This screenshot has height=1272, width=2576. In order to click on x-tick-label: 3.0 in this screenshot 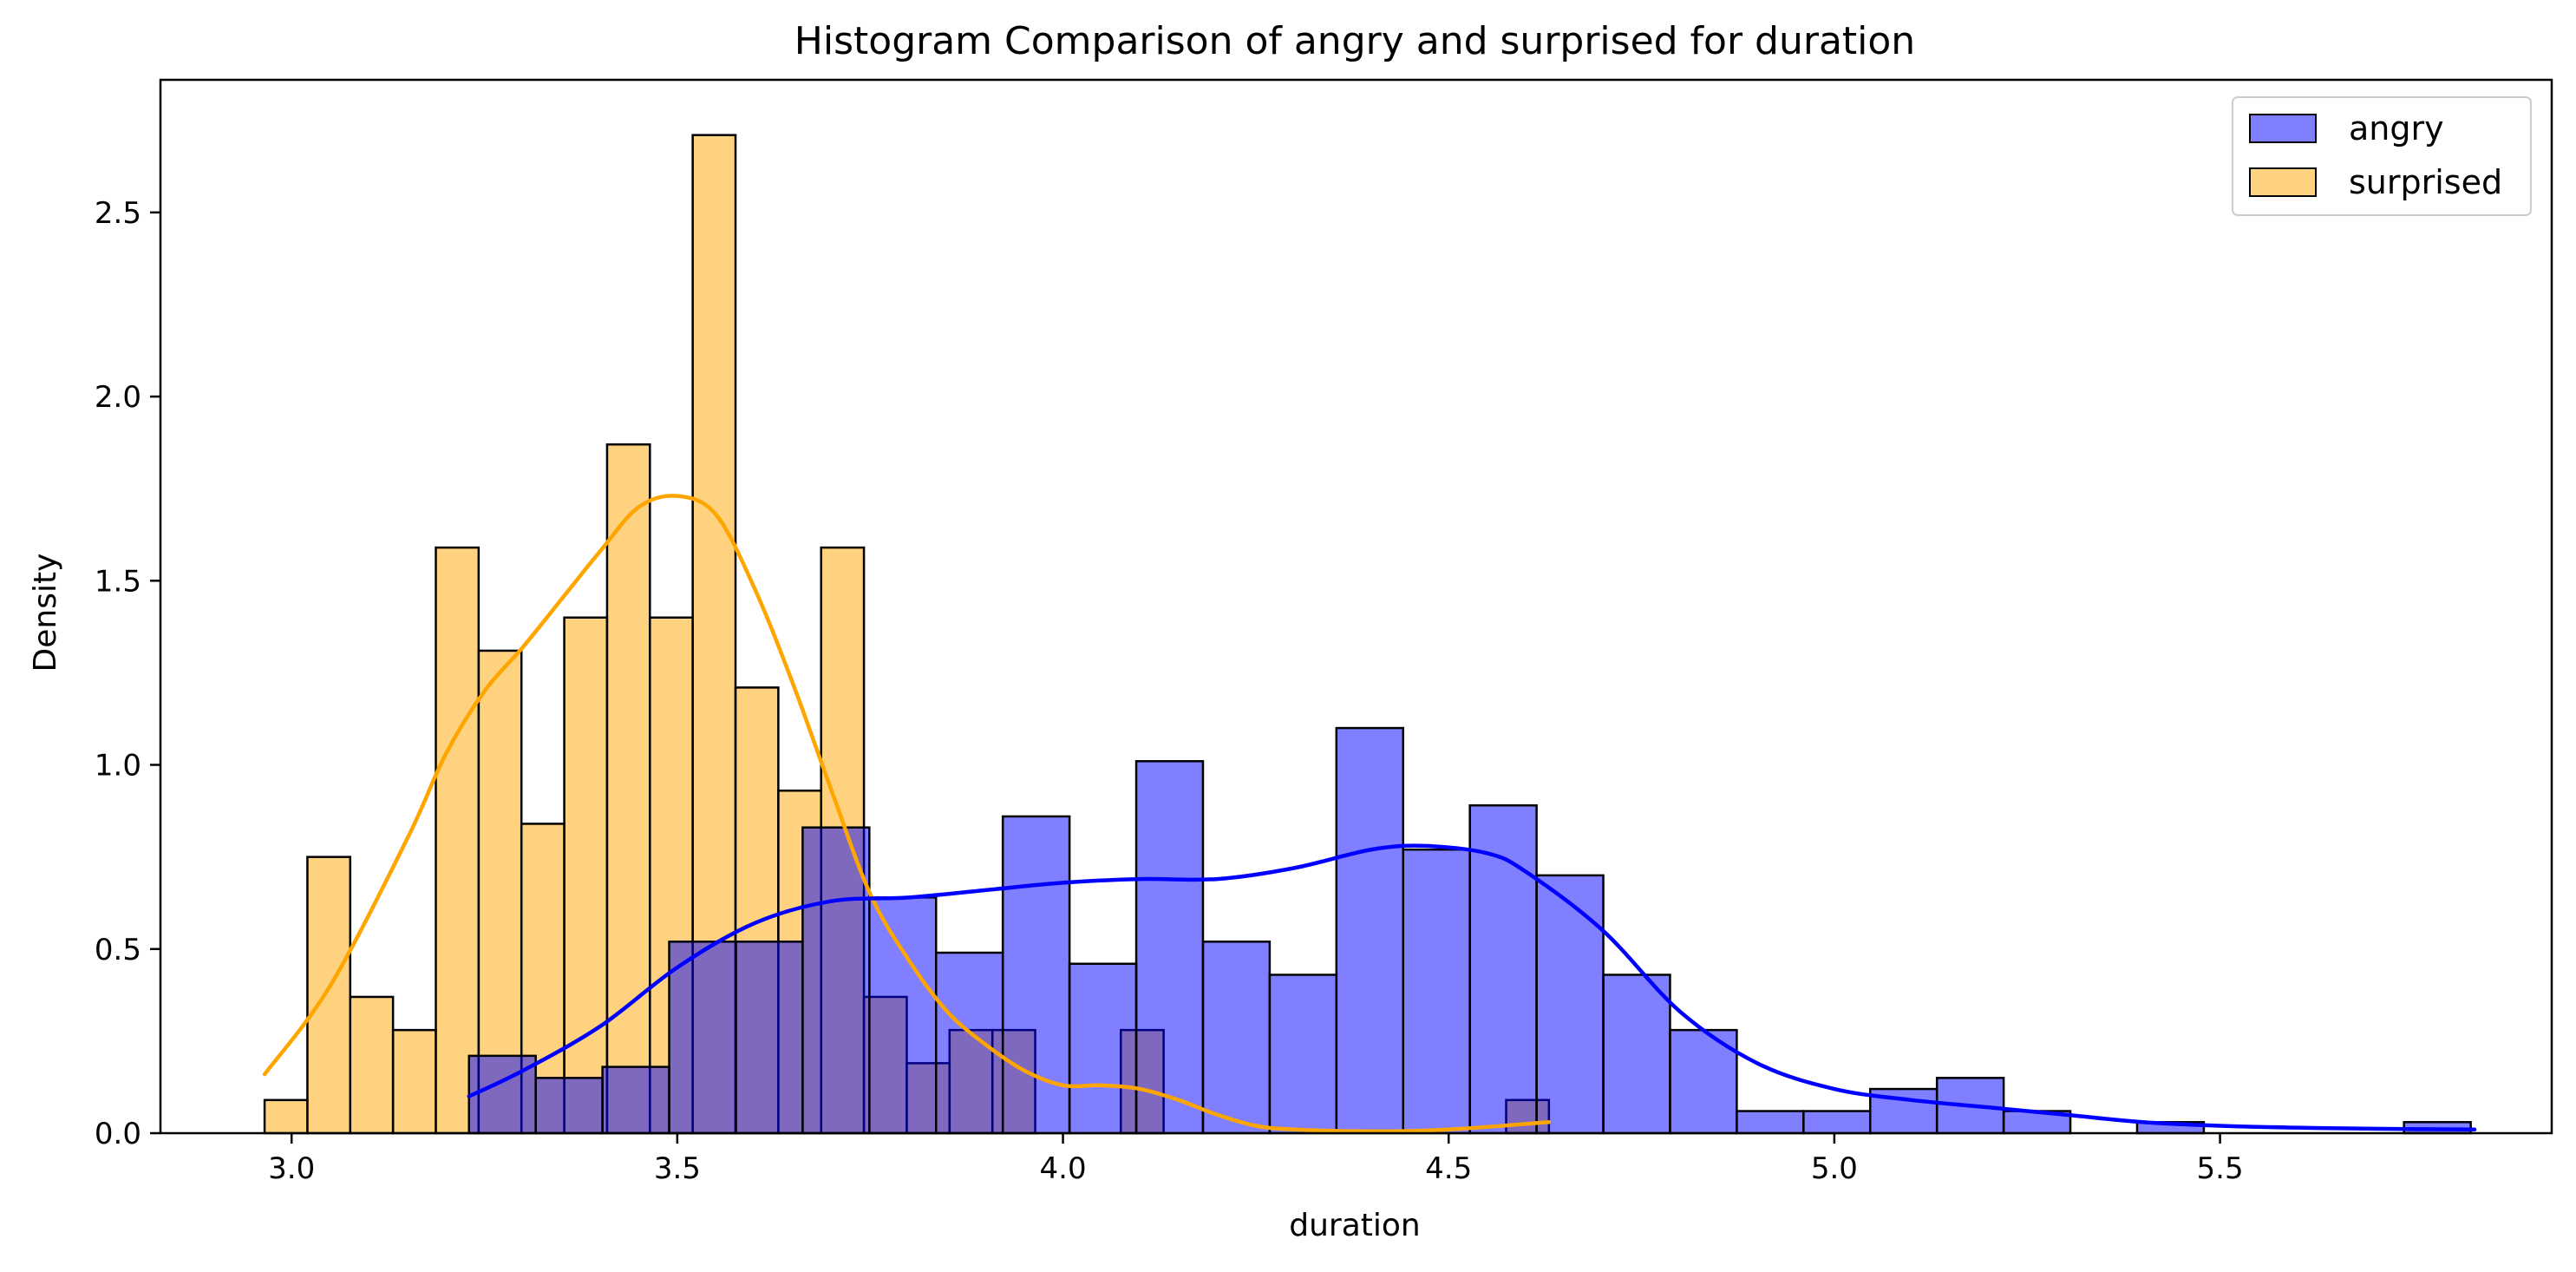, I will do `click(291, 1168)`.